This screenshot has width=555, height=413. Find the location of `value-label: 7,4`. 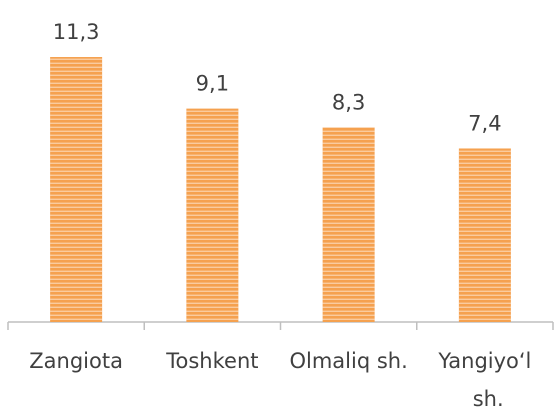

value-label: 7,4 is located at coordinates (484, 123).